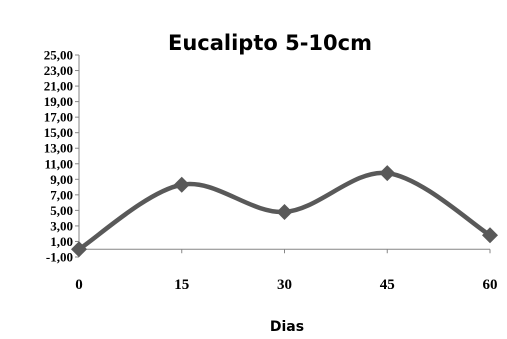 The image size is (507, 339). What do you see at coordinates (58, 148) in the screenshot?
I see `y-tick-label: 13,00` at bounding box center [58, 148].